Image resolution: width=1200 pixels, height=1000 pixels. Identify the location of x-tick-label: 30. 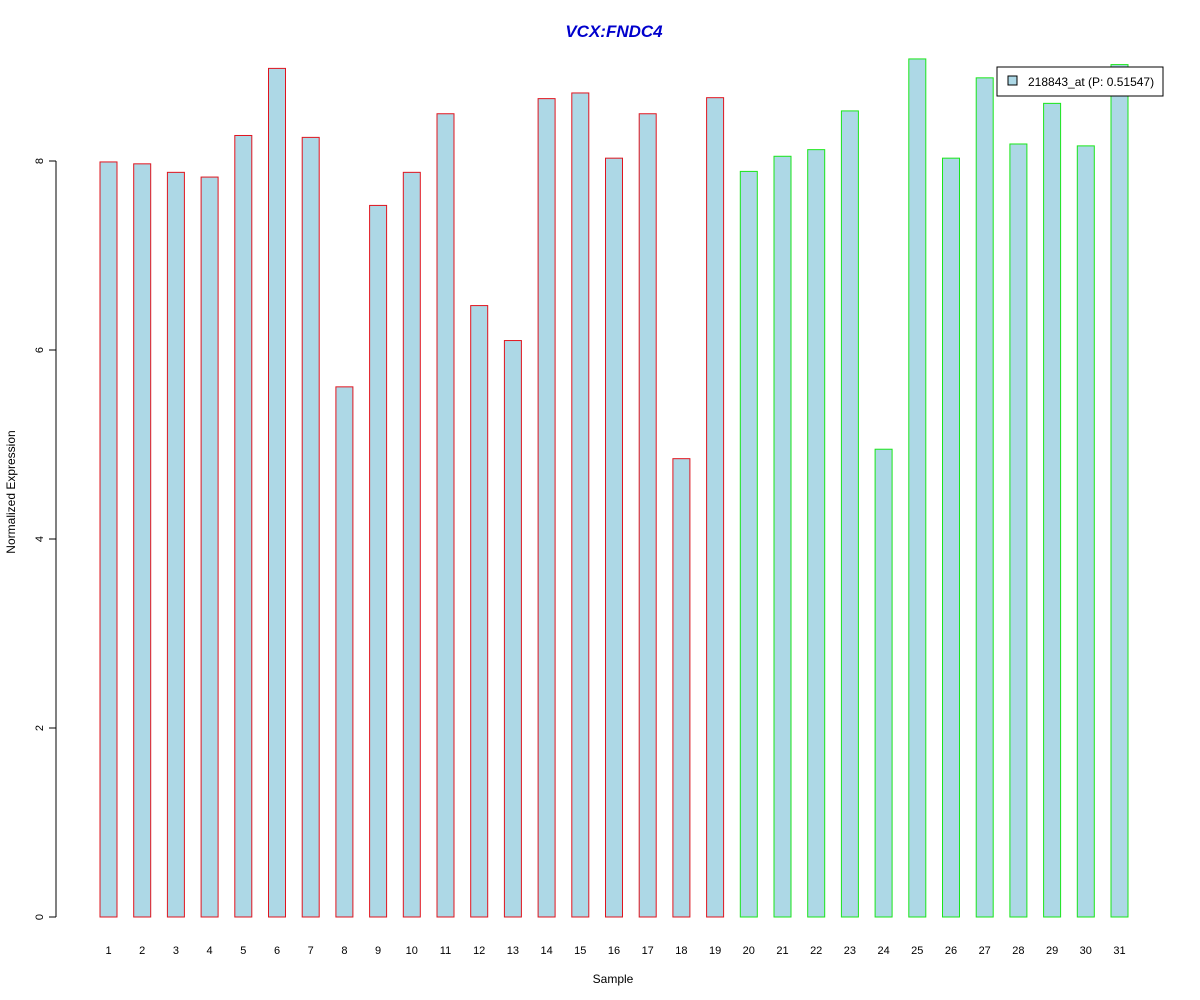
(1086, 951).